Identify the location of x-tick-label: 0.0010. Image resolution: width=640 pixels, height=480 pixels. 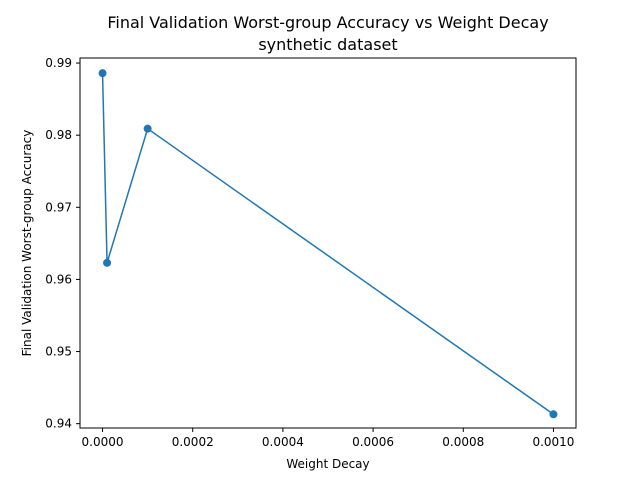
(553, 442).